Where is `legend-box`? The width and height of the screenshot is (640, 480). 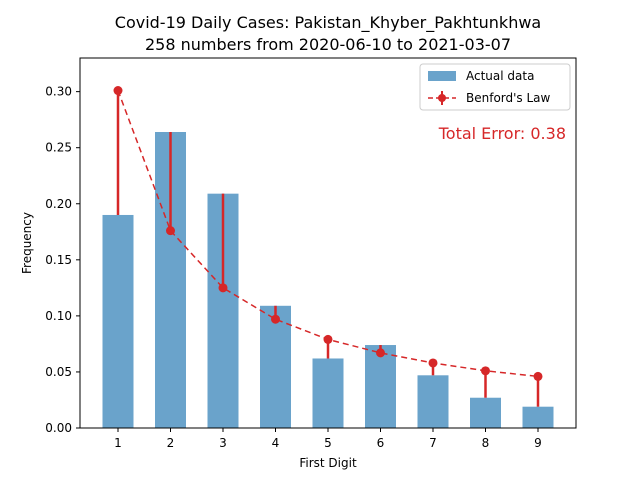 legend-box is located at coordinates (495, 87).